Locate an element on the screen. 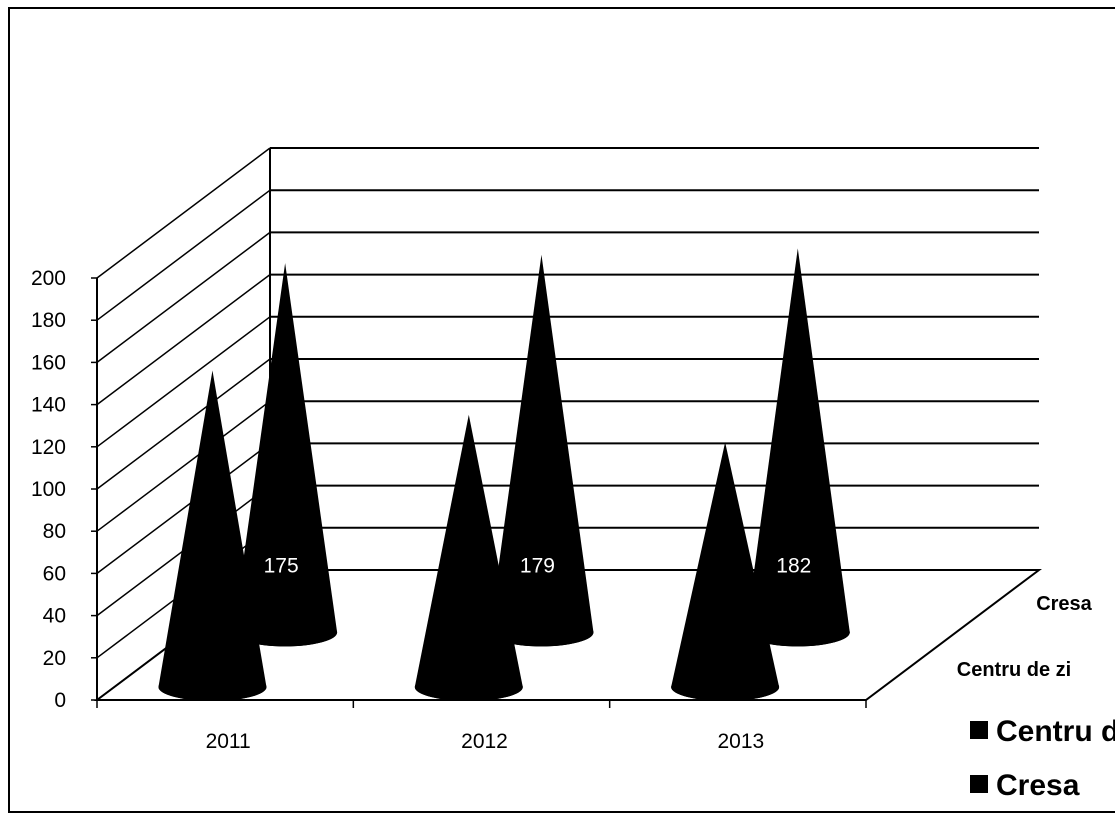  depth-label: Centru de zi is located at coordinates (1014, 670).